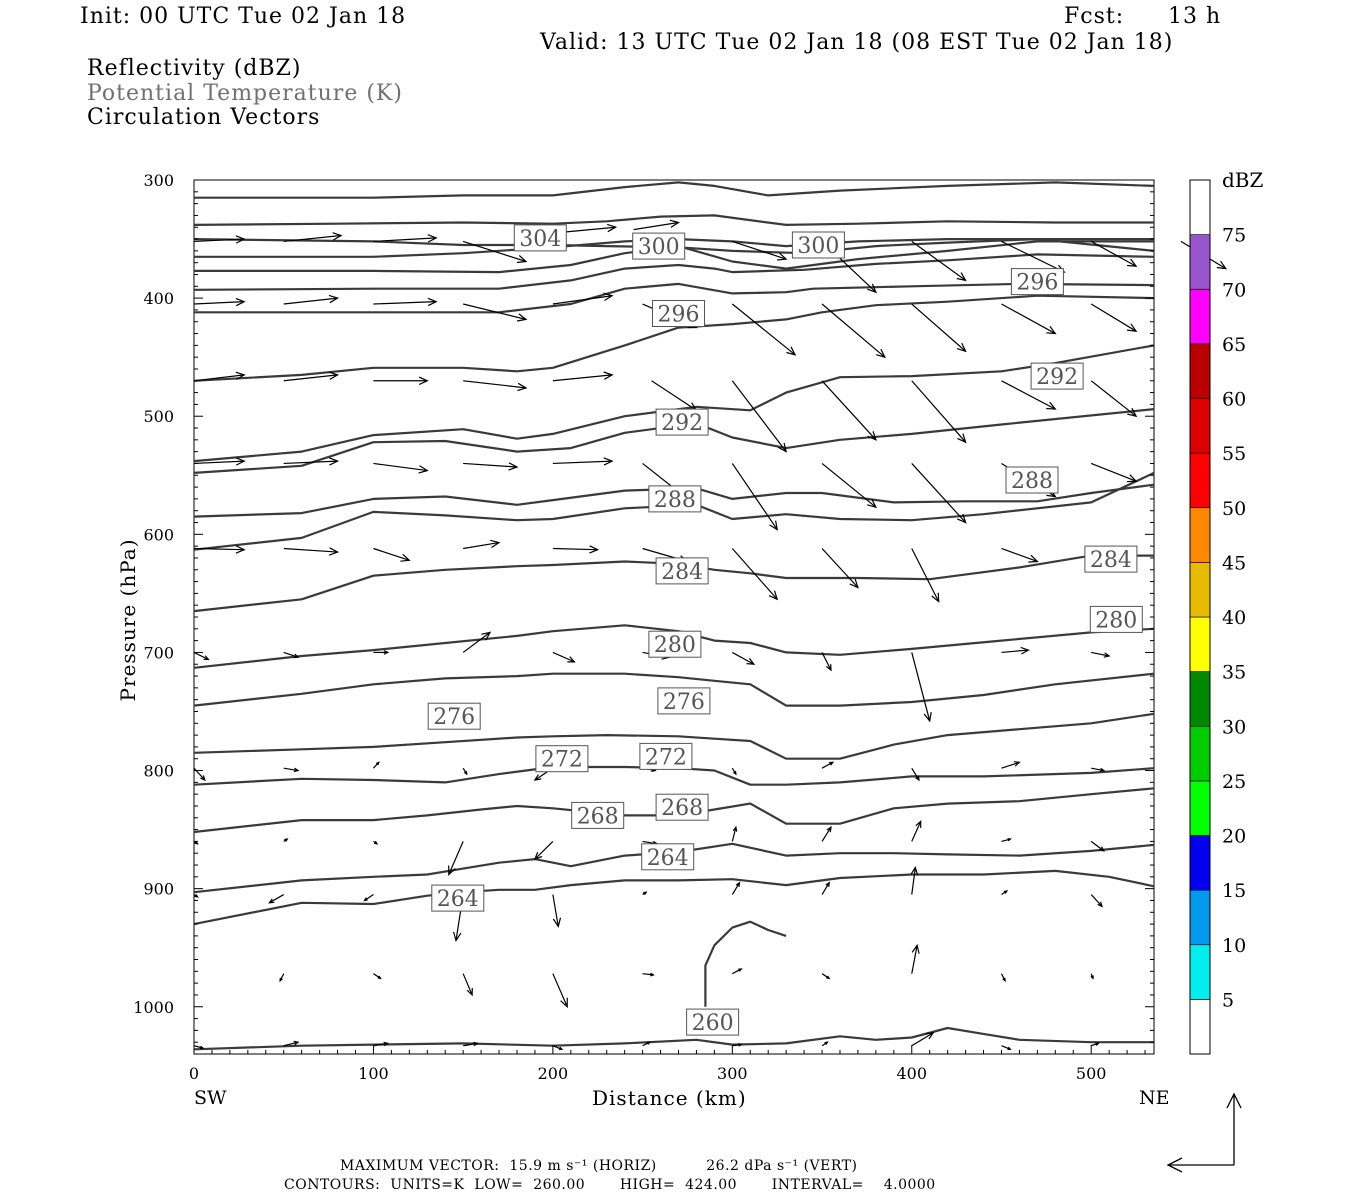  What do you see at coordinates (158, 180) in the screenshot?
I see `y-tick-label-0: 300` at bounding box center [158, 180].